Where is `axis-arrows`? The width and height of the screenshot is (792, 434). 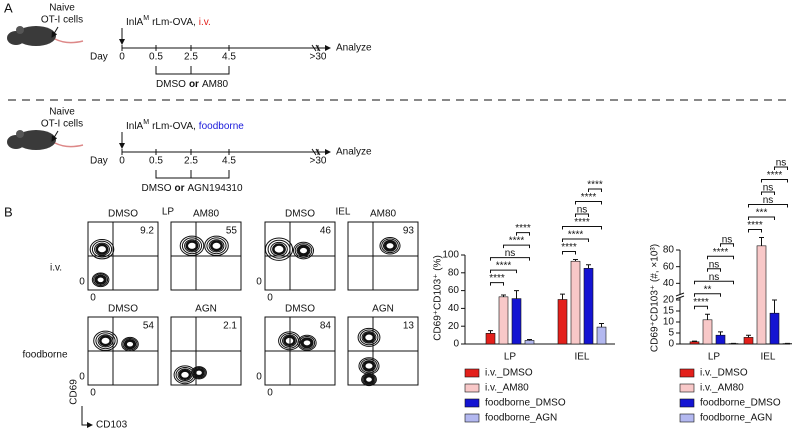 axis-arrows is located at coordinates (87, 417).